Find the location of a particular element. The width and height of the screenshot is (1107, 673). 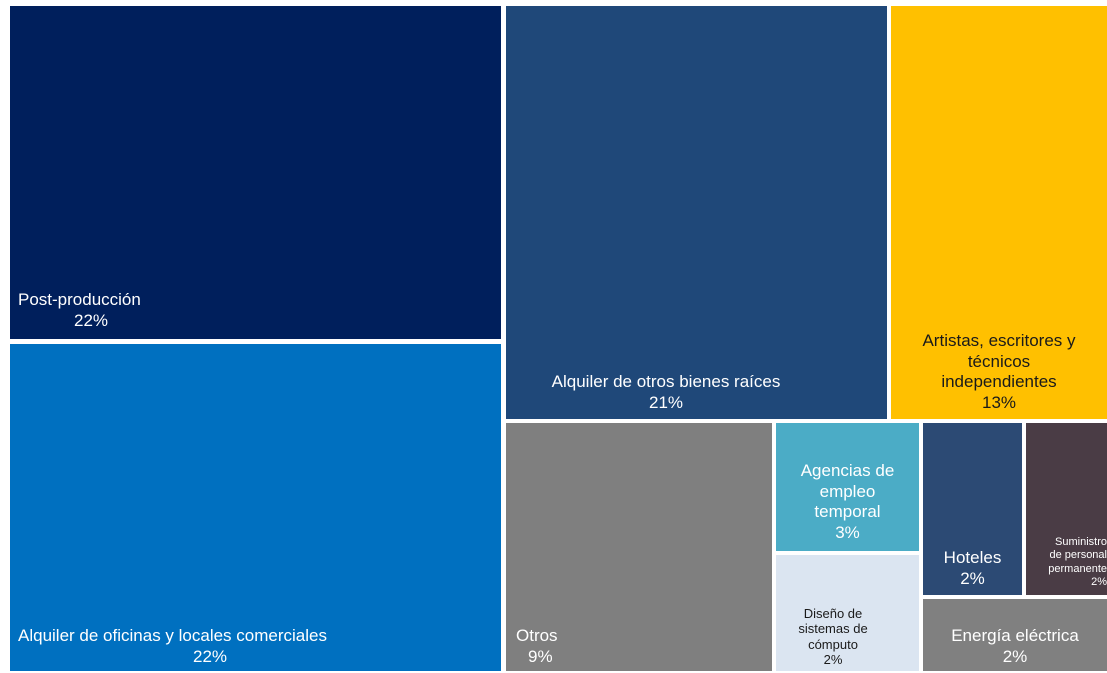

treemap-label-agencias: Agencias de empleo temporal 3% is located at coordinates (847, 502).